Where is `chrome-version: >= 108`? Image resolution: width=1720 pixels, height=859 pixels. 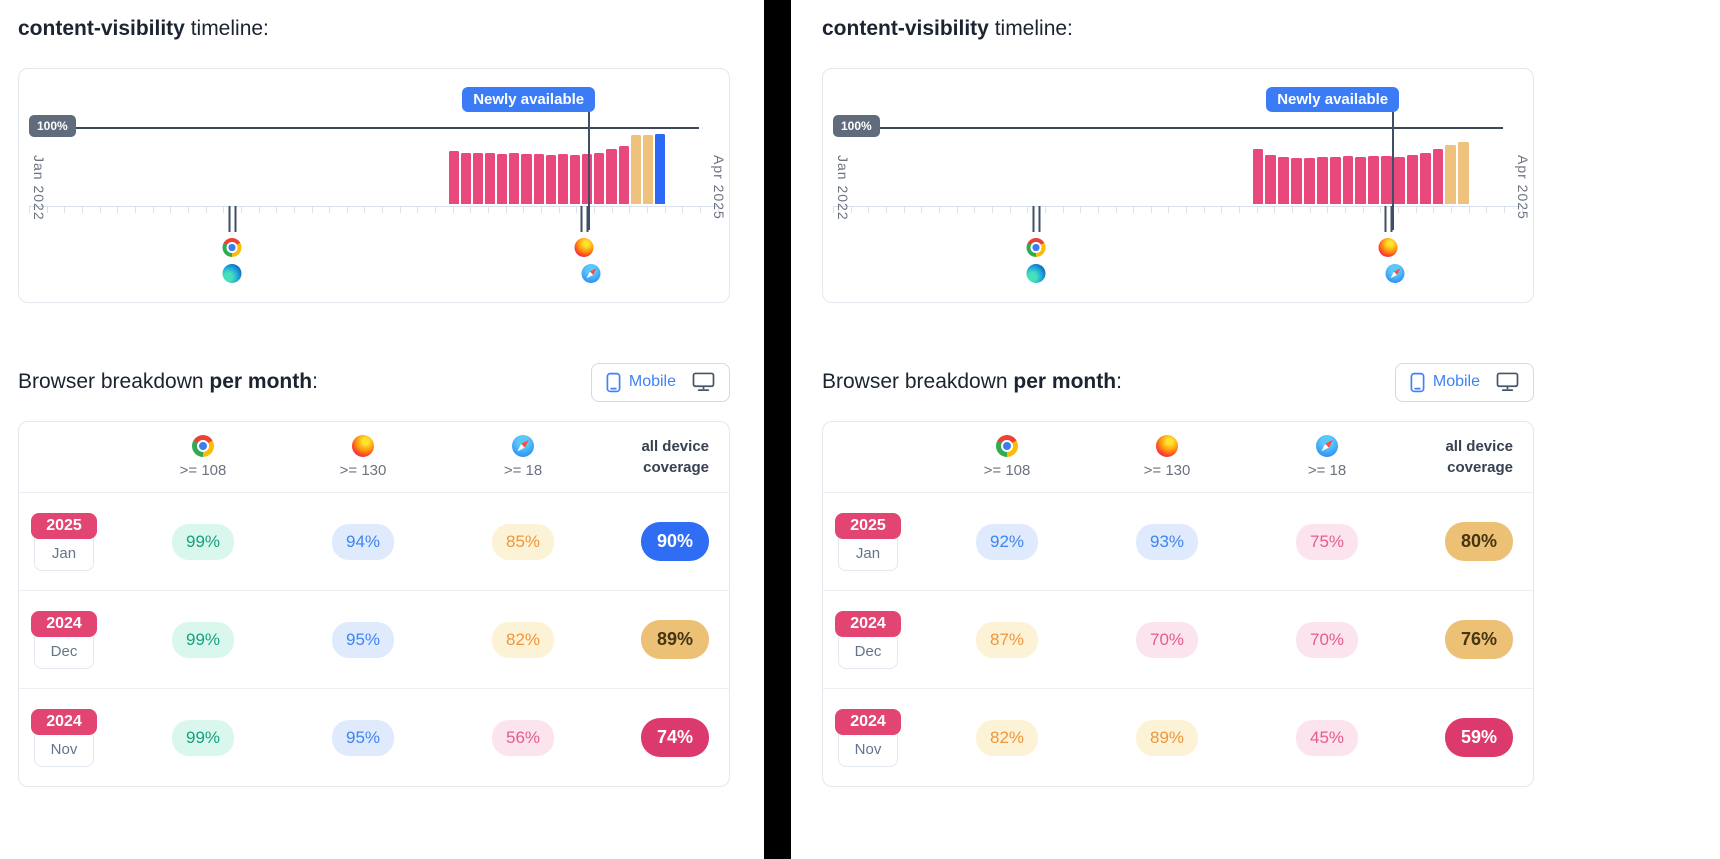 chrome-version: >= 108 is located at coordinates (203, 470).